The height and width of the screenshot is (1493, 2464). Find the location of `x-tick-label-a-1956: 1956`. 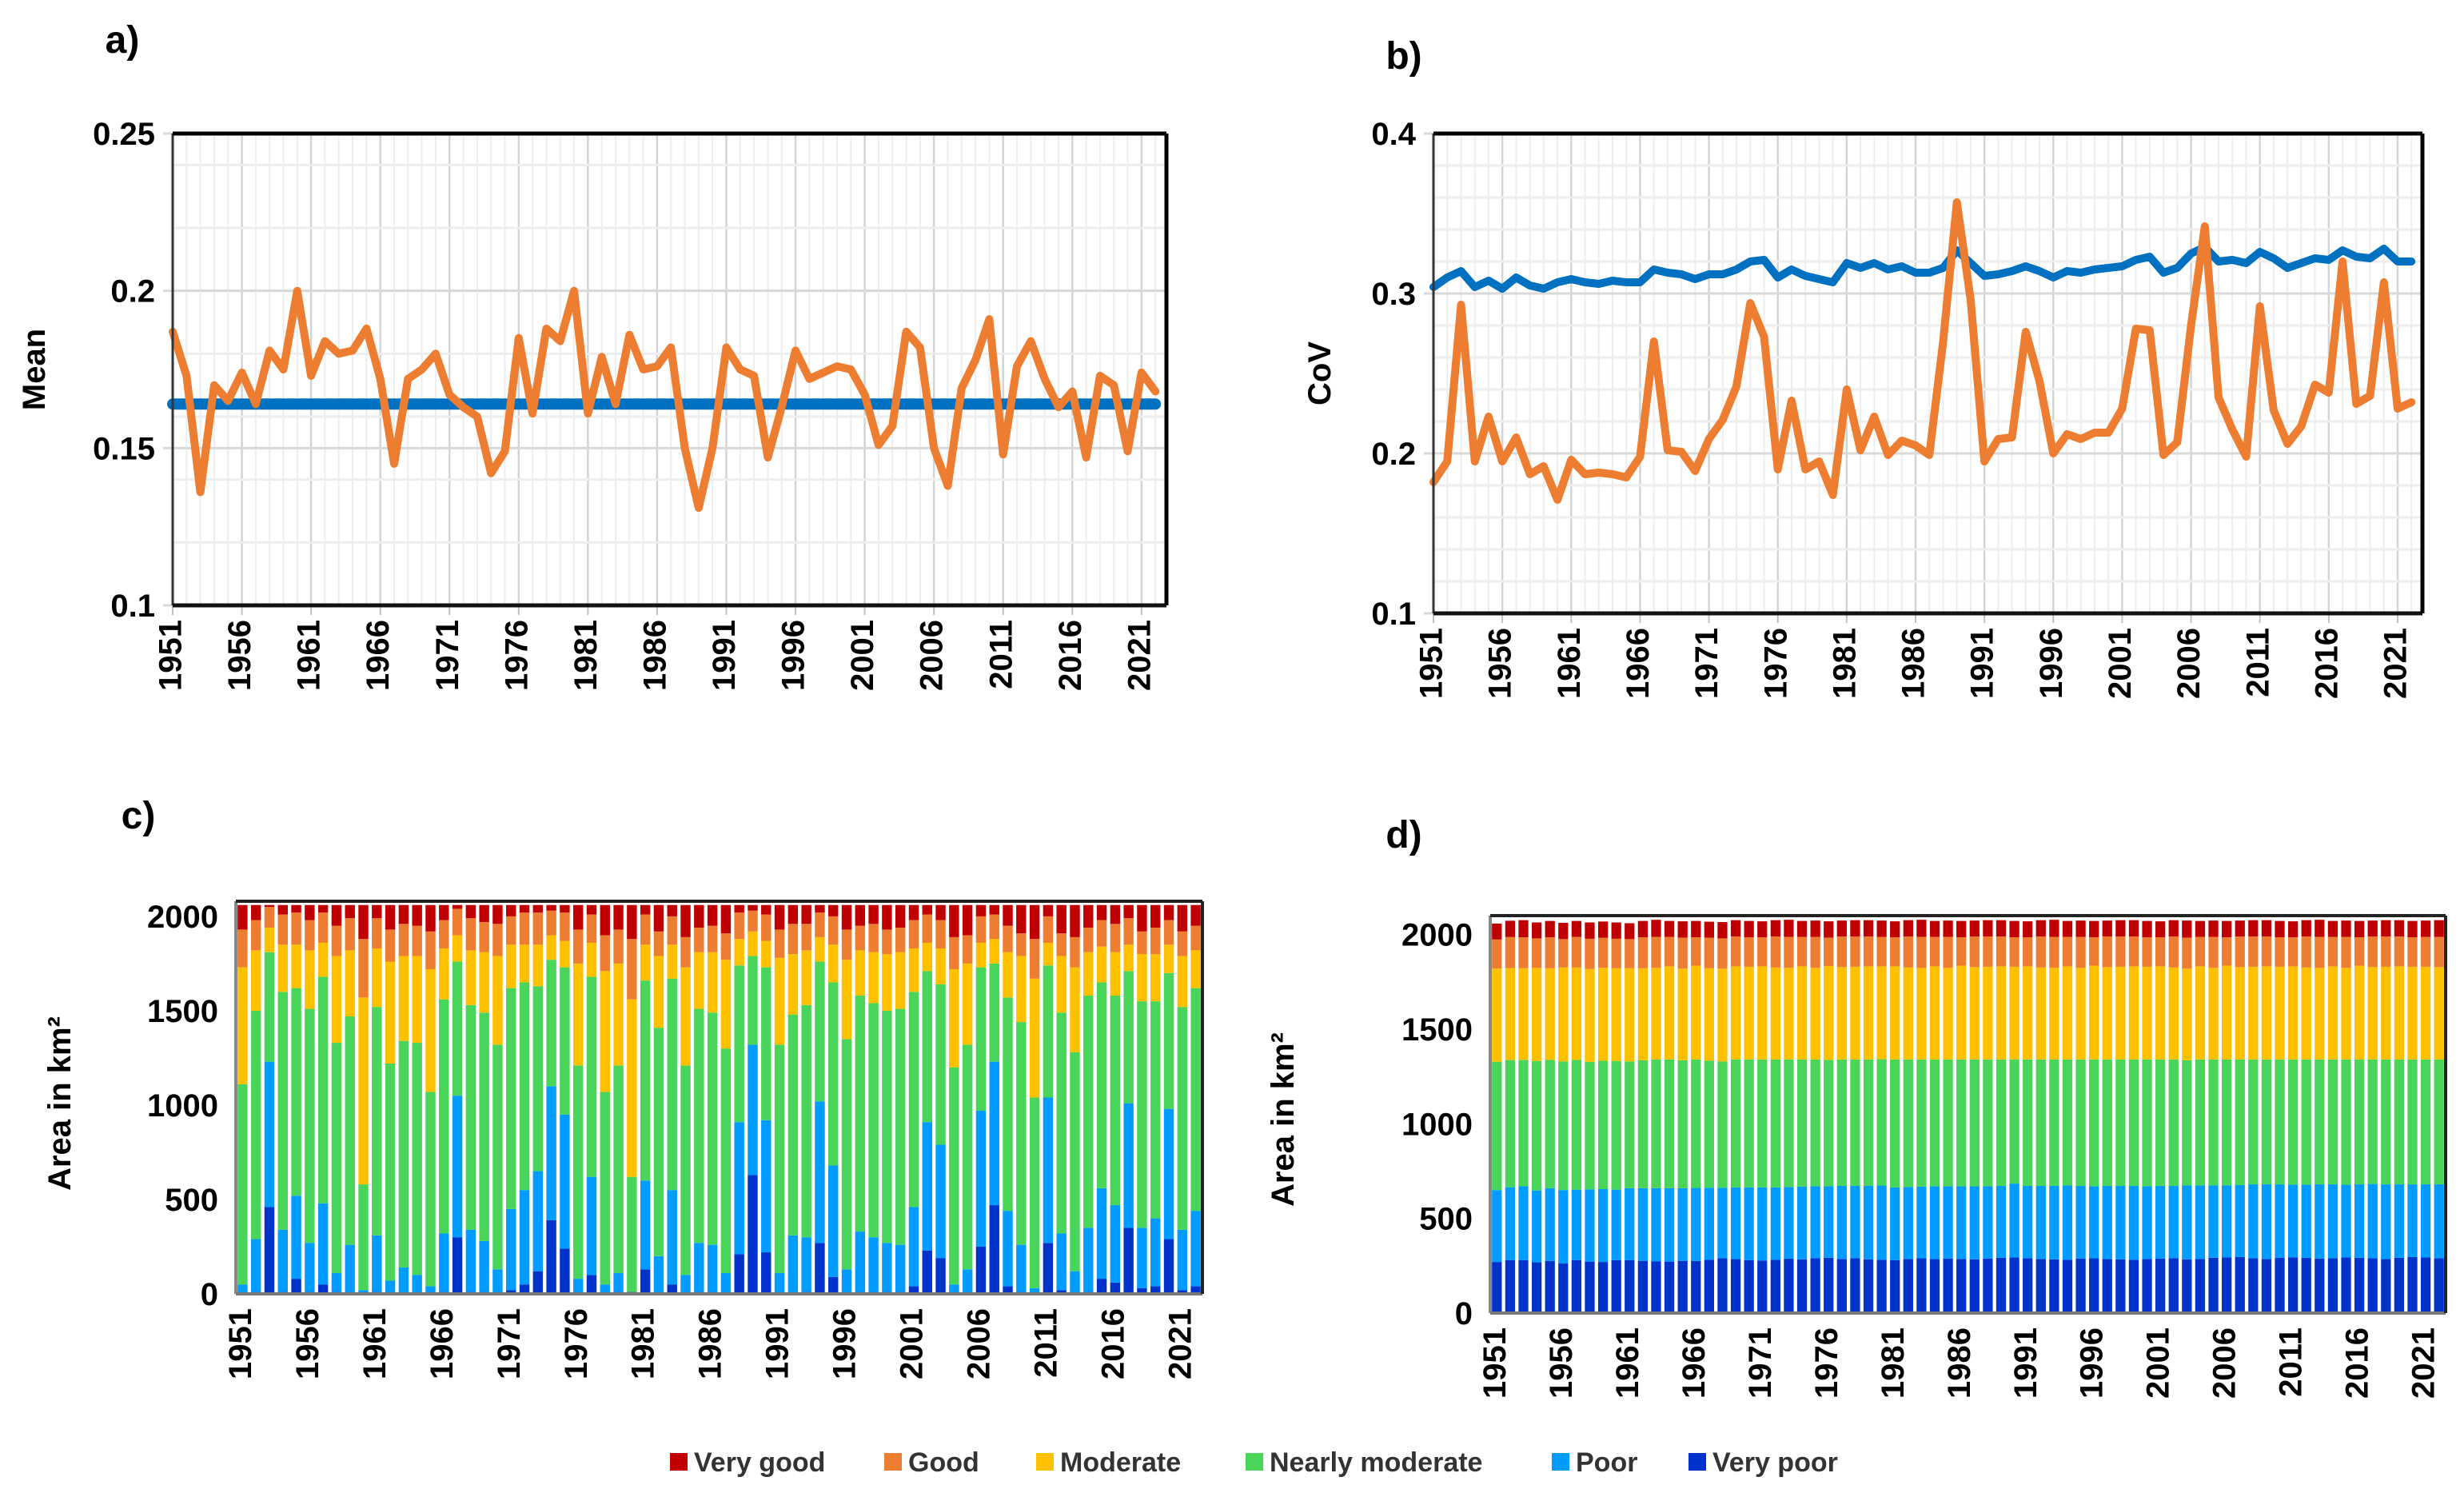

x-tick-label-a-1956: 1956 is located at coordinates (239, 655).